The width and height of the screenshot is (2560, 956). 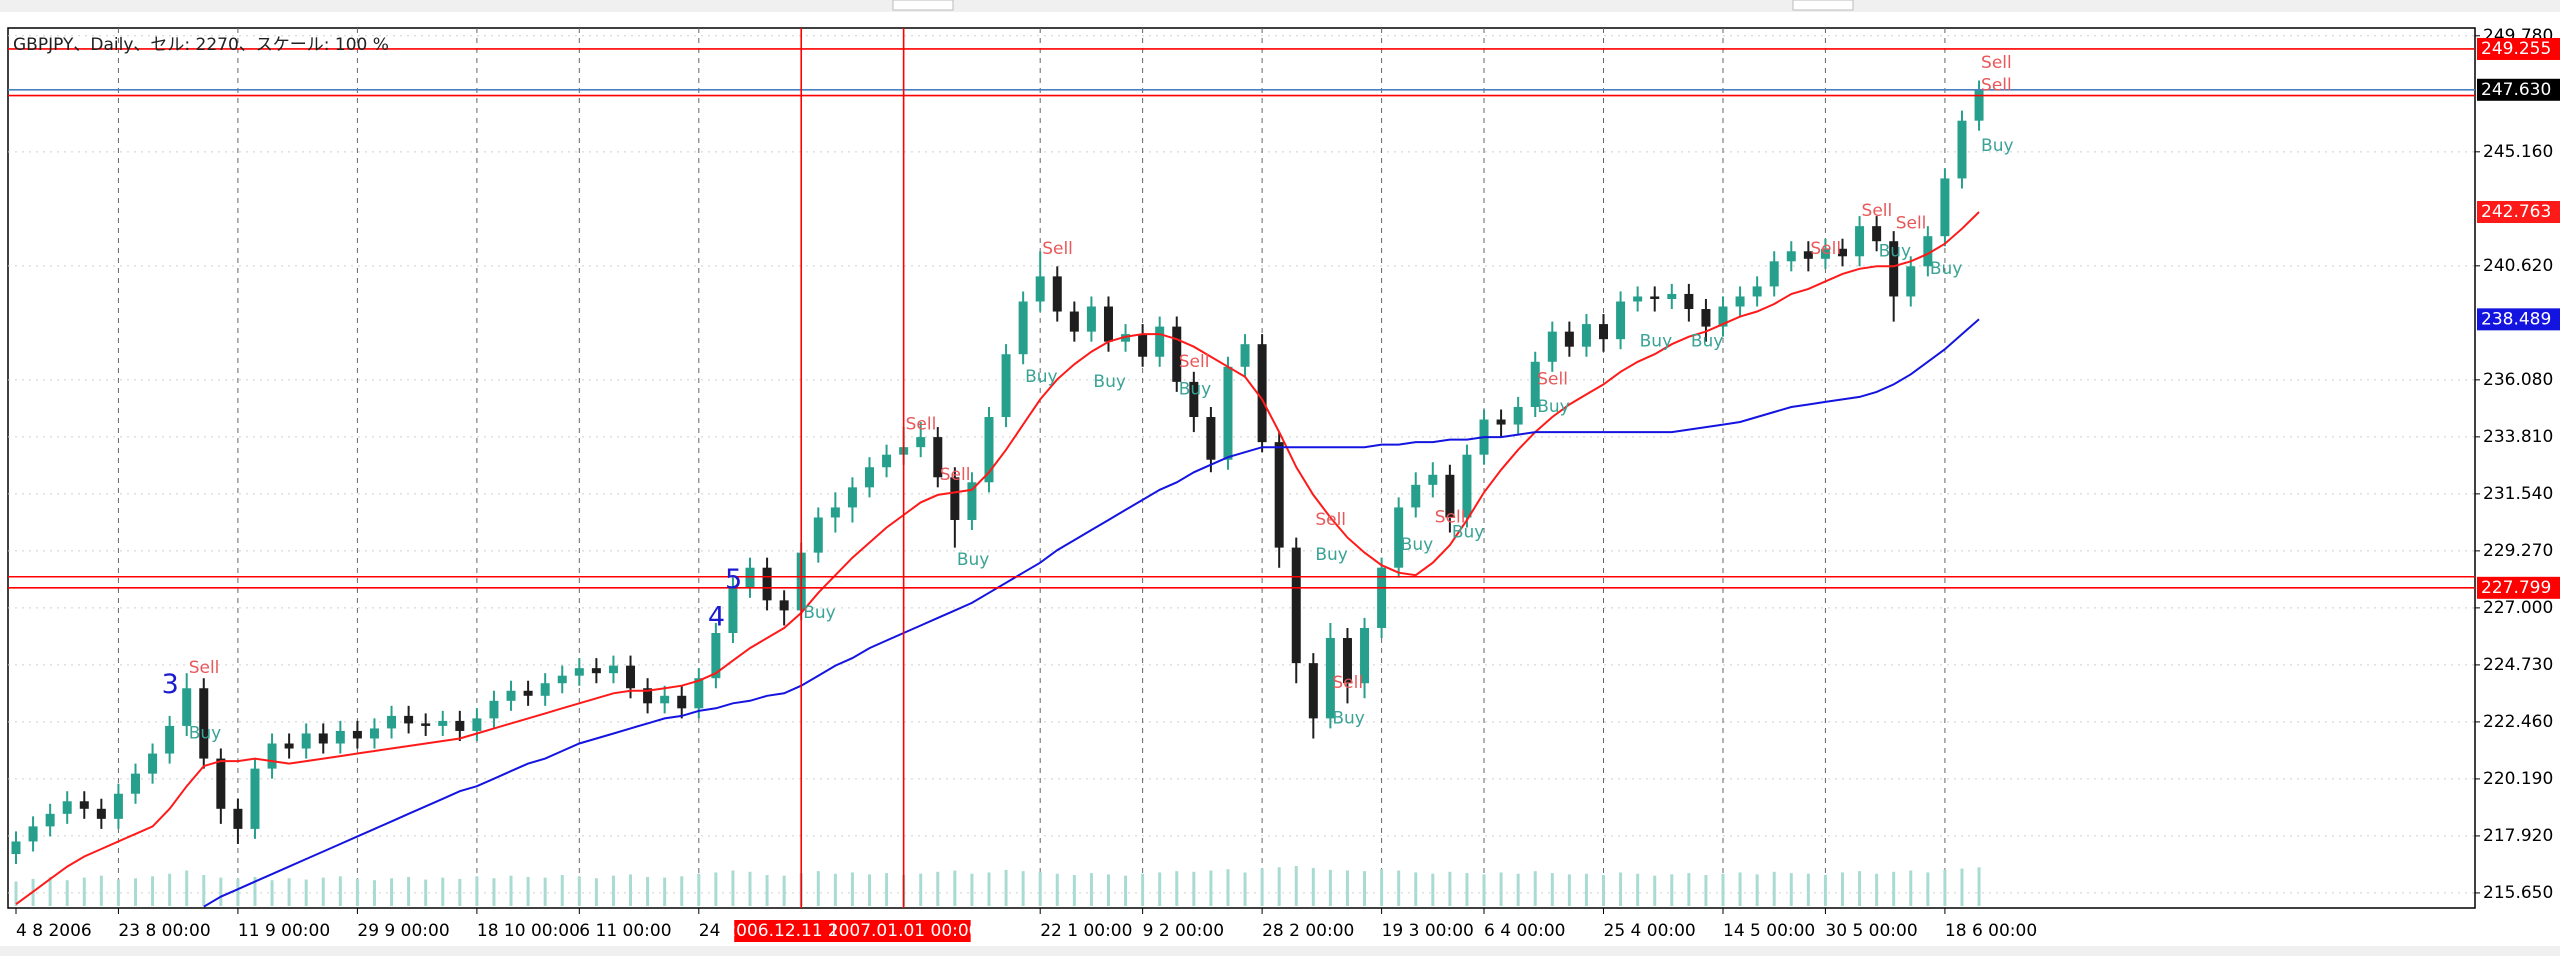 I want to click on time-tag, so click(x=903, y=931).